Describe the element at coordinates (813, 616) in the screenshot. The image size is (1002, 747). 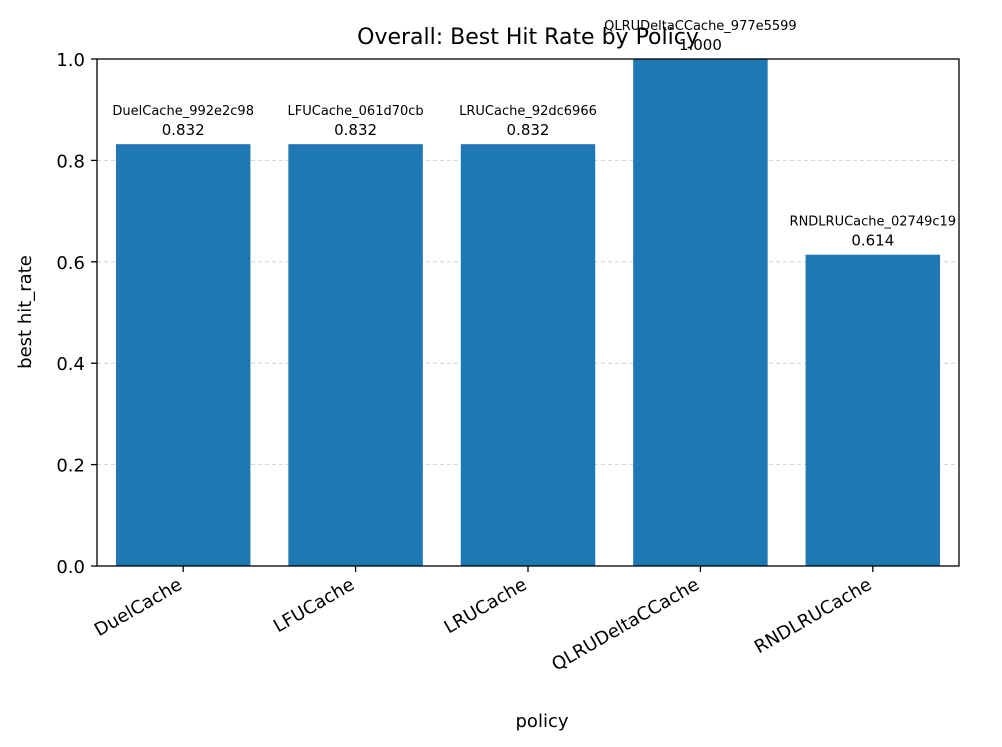
I see `x-tick-label: RNDLRUCache` at that location.